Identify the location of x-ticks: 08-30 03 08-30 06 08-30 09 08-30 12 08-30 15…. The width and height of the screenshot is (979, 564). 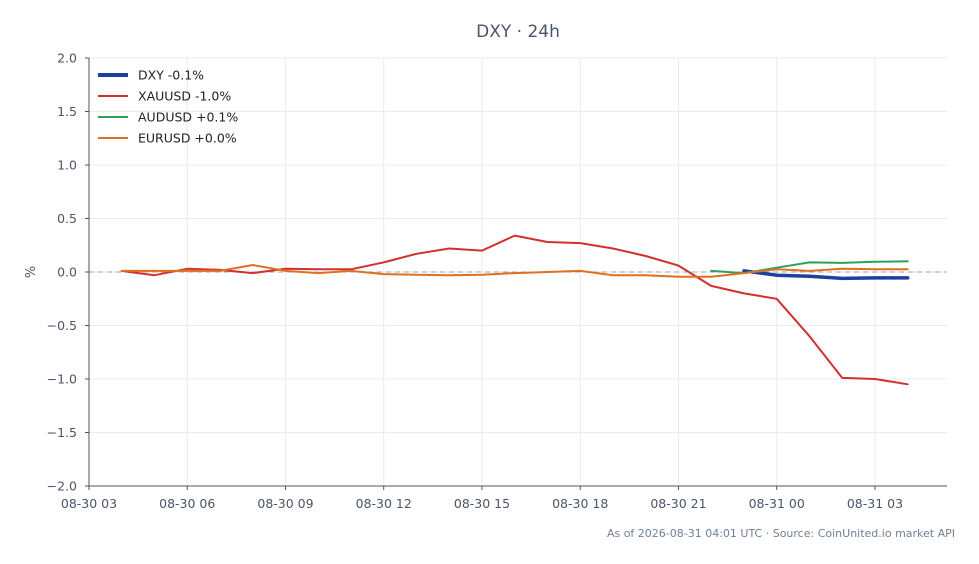
(482, 498).